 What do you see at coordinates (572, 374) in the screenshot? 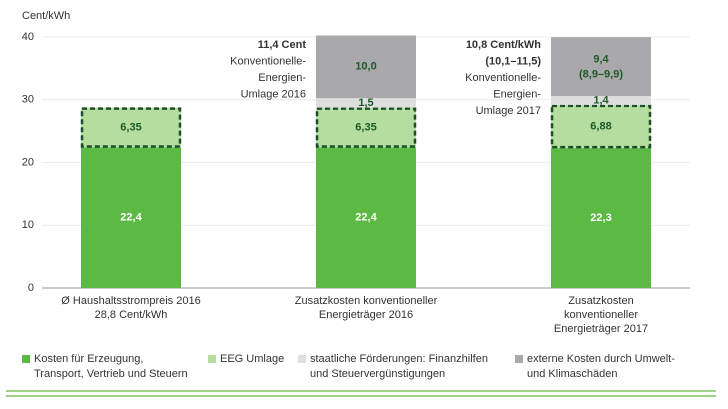
I see `legend-label-line: und Klimaschäden` at bounding box center [572, 374].